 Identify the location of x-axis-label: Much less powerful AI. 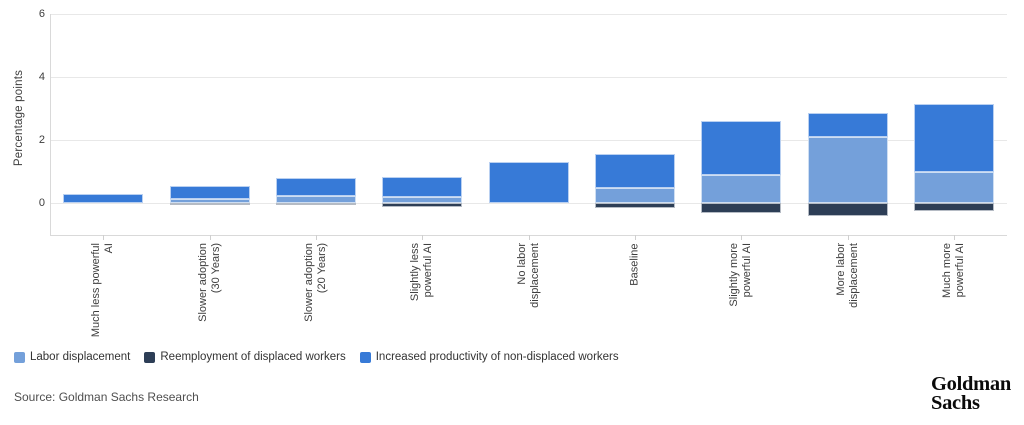
(103, 290).